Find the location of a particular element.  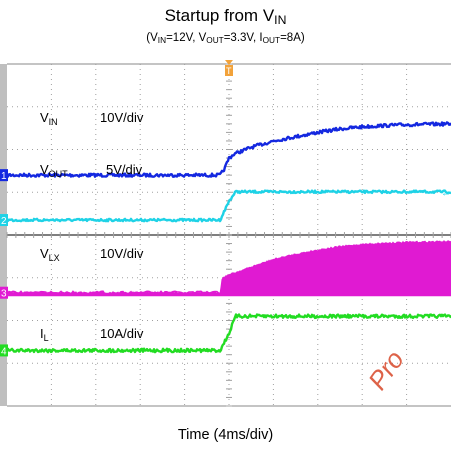

chart-subtitle: (VIN=12V, VOUT=3.3V, IOUT=8A) is located at coordinates (225, 39).